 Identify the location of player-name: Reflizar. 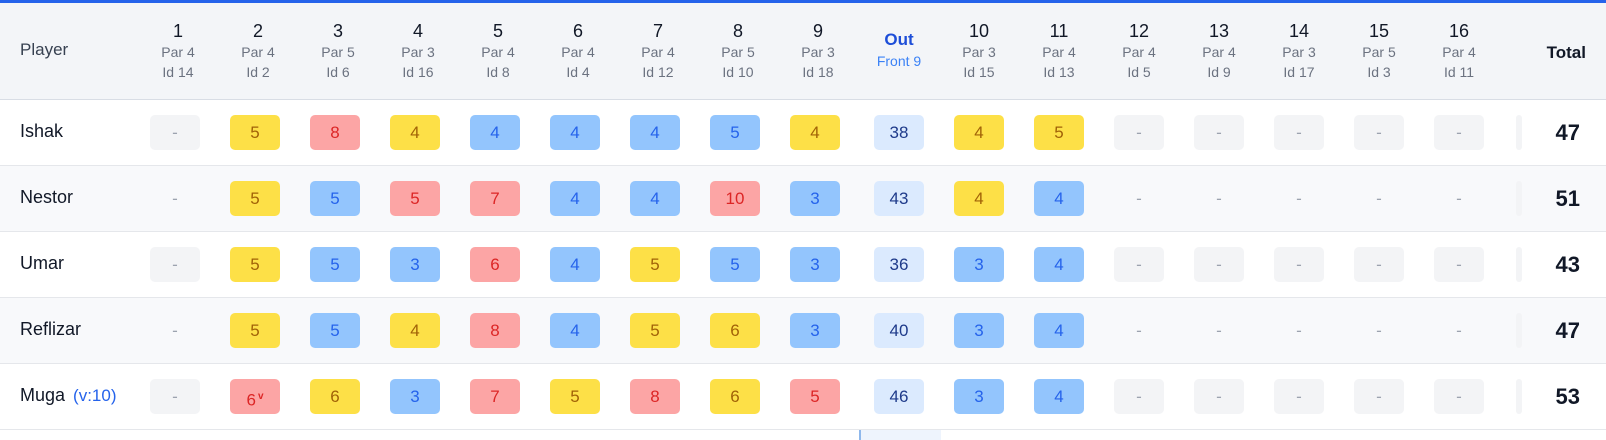
(50, 329).